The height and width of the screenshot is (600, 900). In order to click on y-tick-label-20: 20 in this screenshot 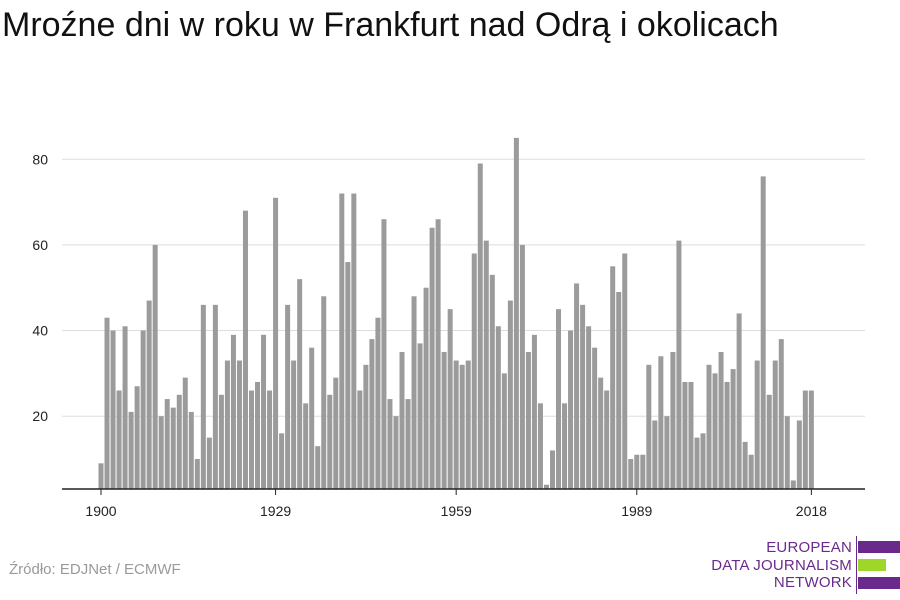, I will do `click(40, 416)`.